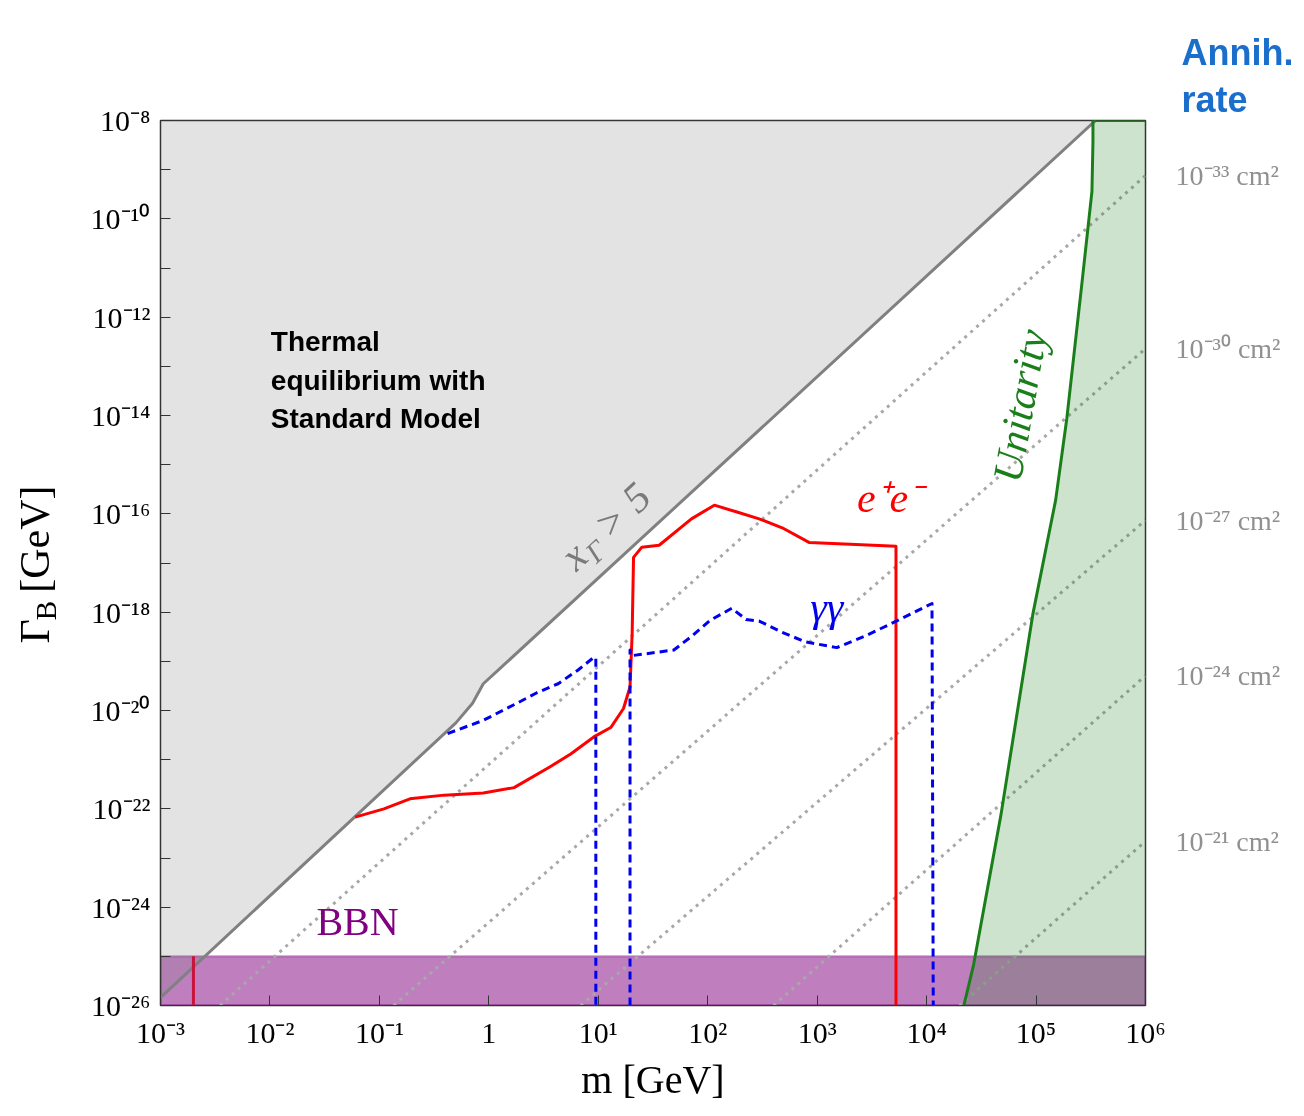 Image resolution: width=1304 pixels, height=1116 pixels. I want to click on text: 10⁻²⁴ cm², so click(1228, 676).